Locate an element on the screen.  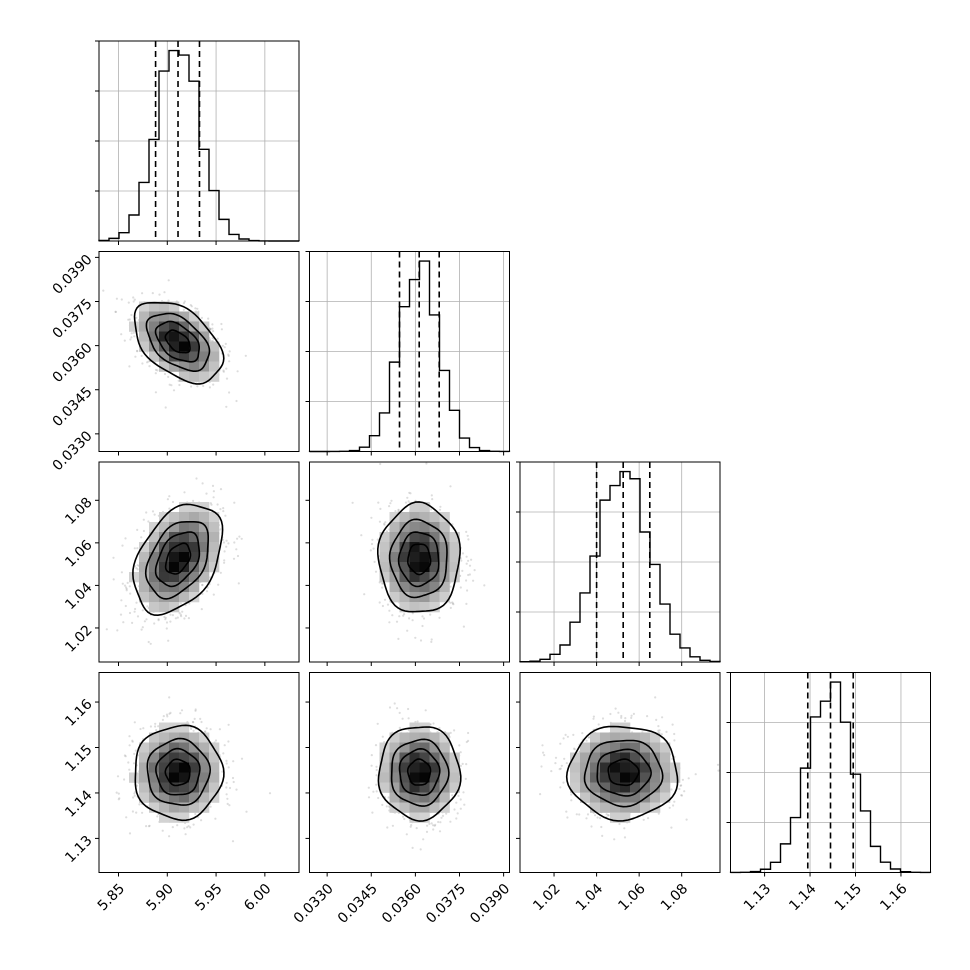
density-shading is located at coordinates (174, 341).